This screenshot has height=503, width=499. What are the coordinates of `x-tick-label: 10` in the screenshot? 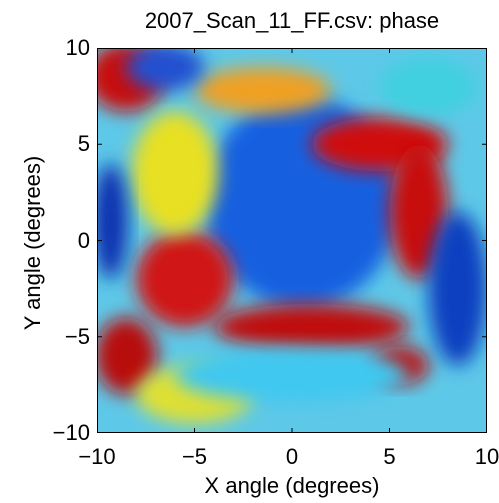 It's located at (486, 456).